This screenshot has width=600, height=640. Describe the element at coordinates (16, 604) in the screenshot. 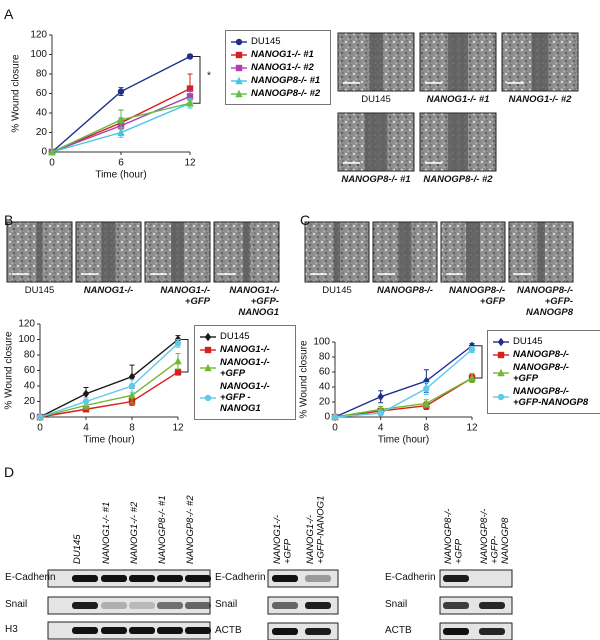

I see `blot-row-label: Snail` at that location.